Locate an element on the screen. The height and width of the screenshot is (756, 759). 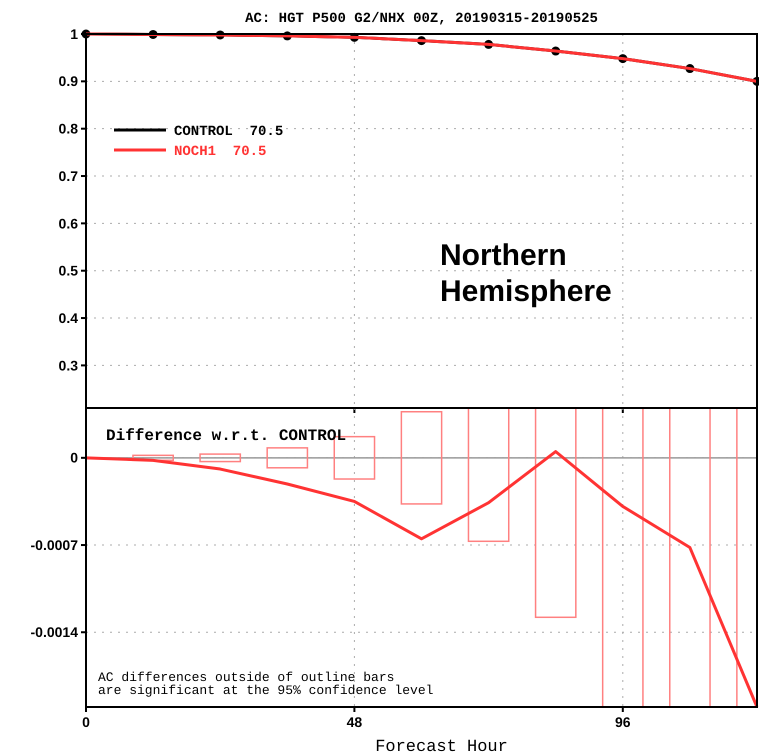
legend-label: CONTROL 70.5 is located at coordinates (229, 132).